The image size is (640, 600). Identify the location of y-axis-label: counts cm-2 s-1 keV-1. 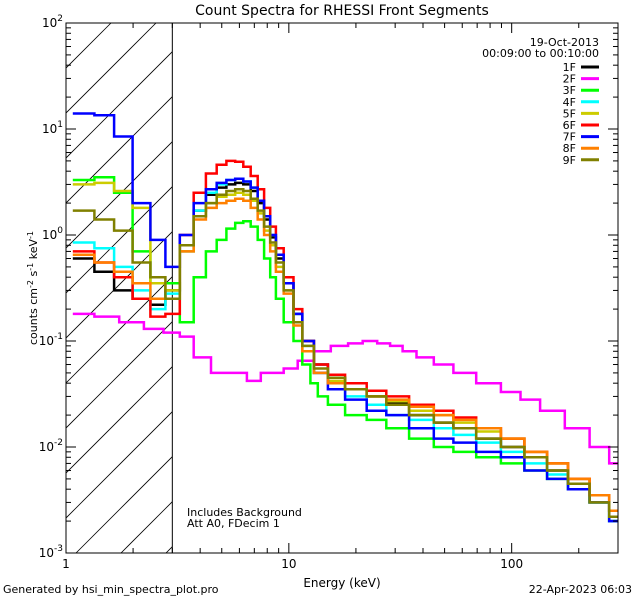
(33, 288).